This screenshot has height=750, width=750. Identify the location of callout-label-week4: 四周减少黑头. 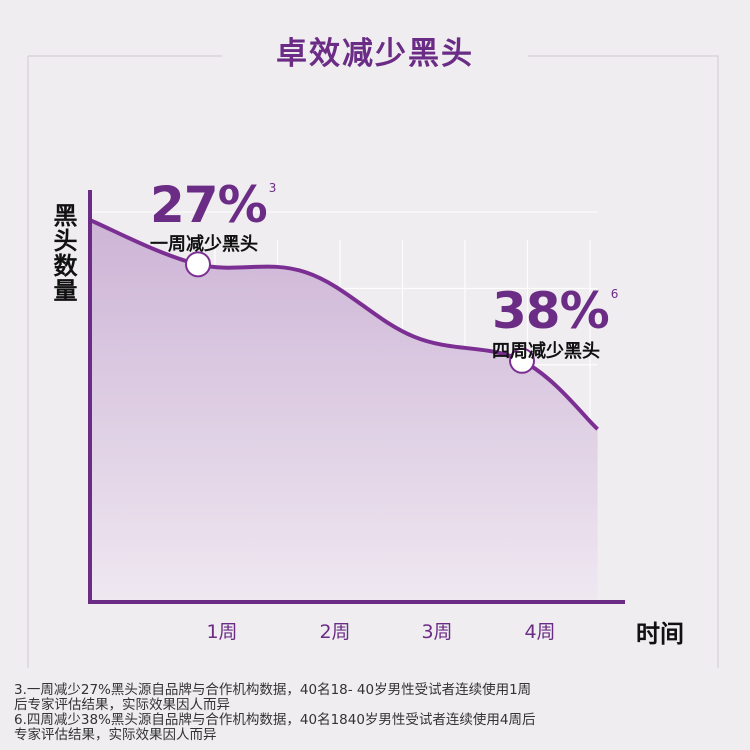
(546, 351).